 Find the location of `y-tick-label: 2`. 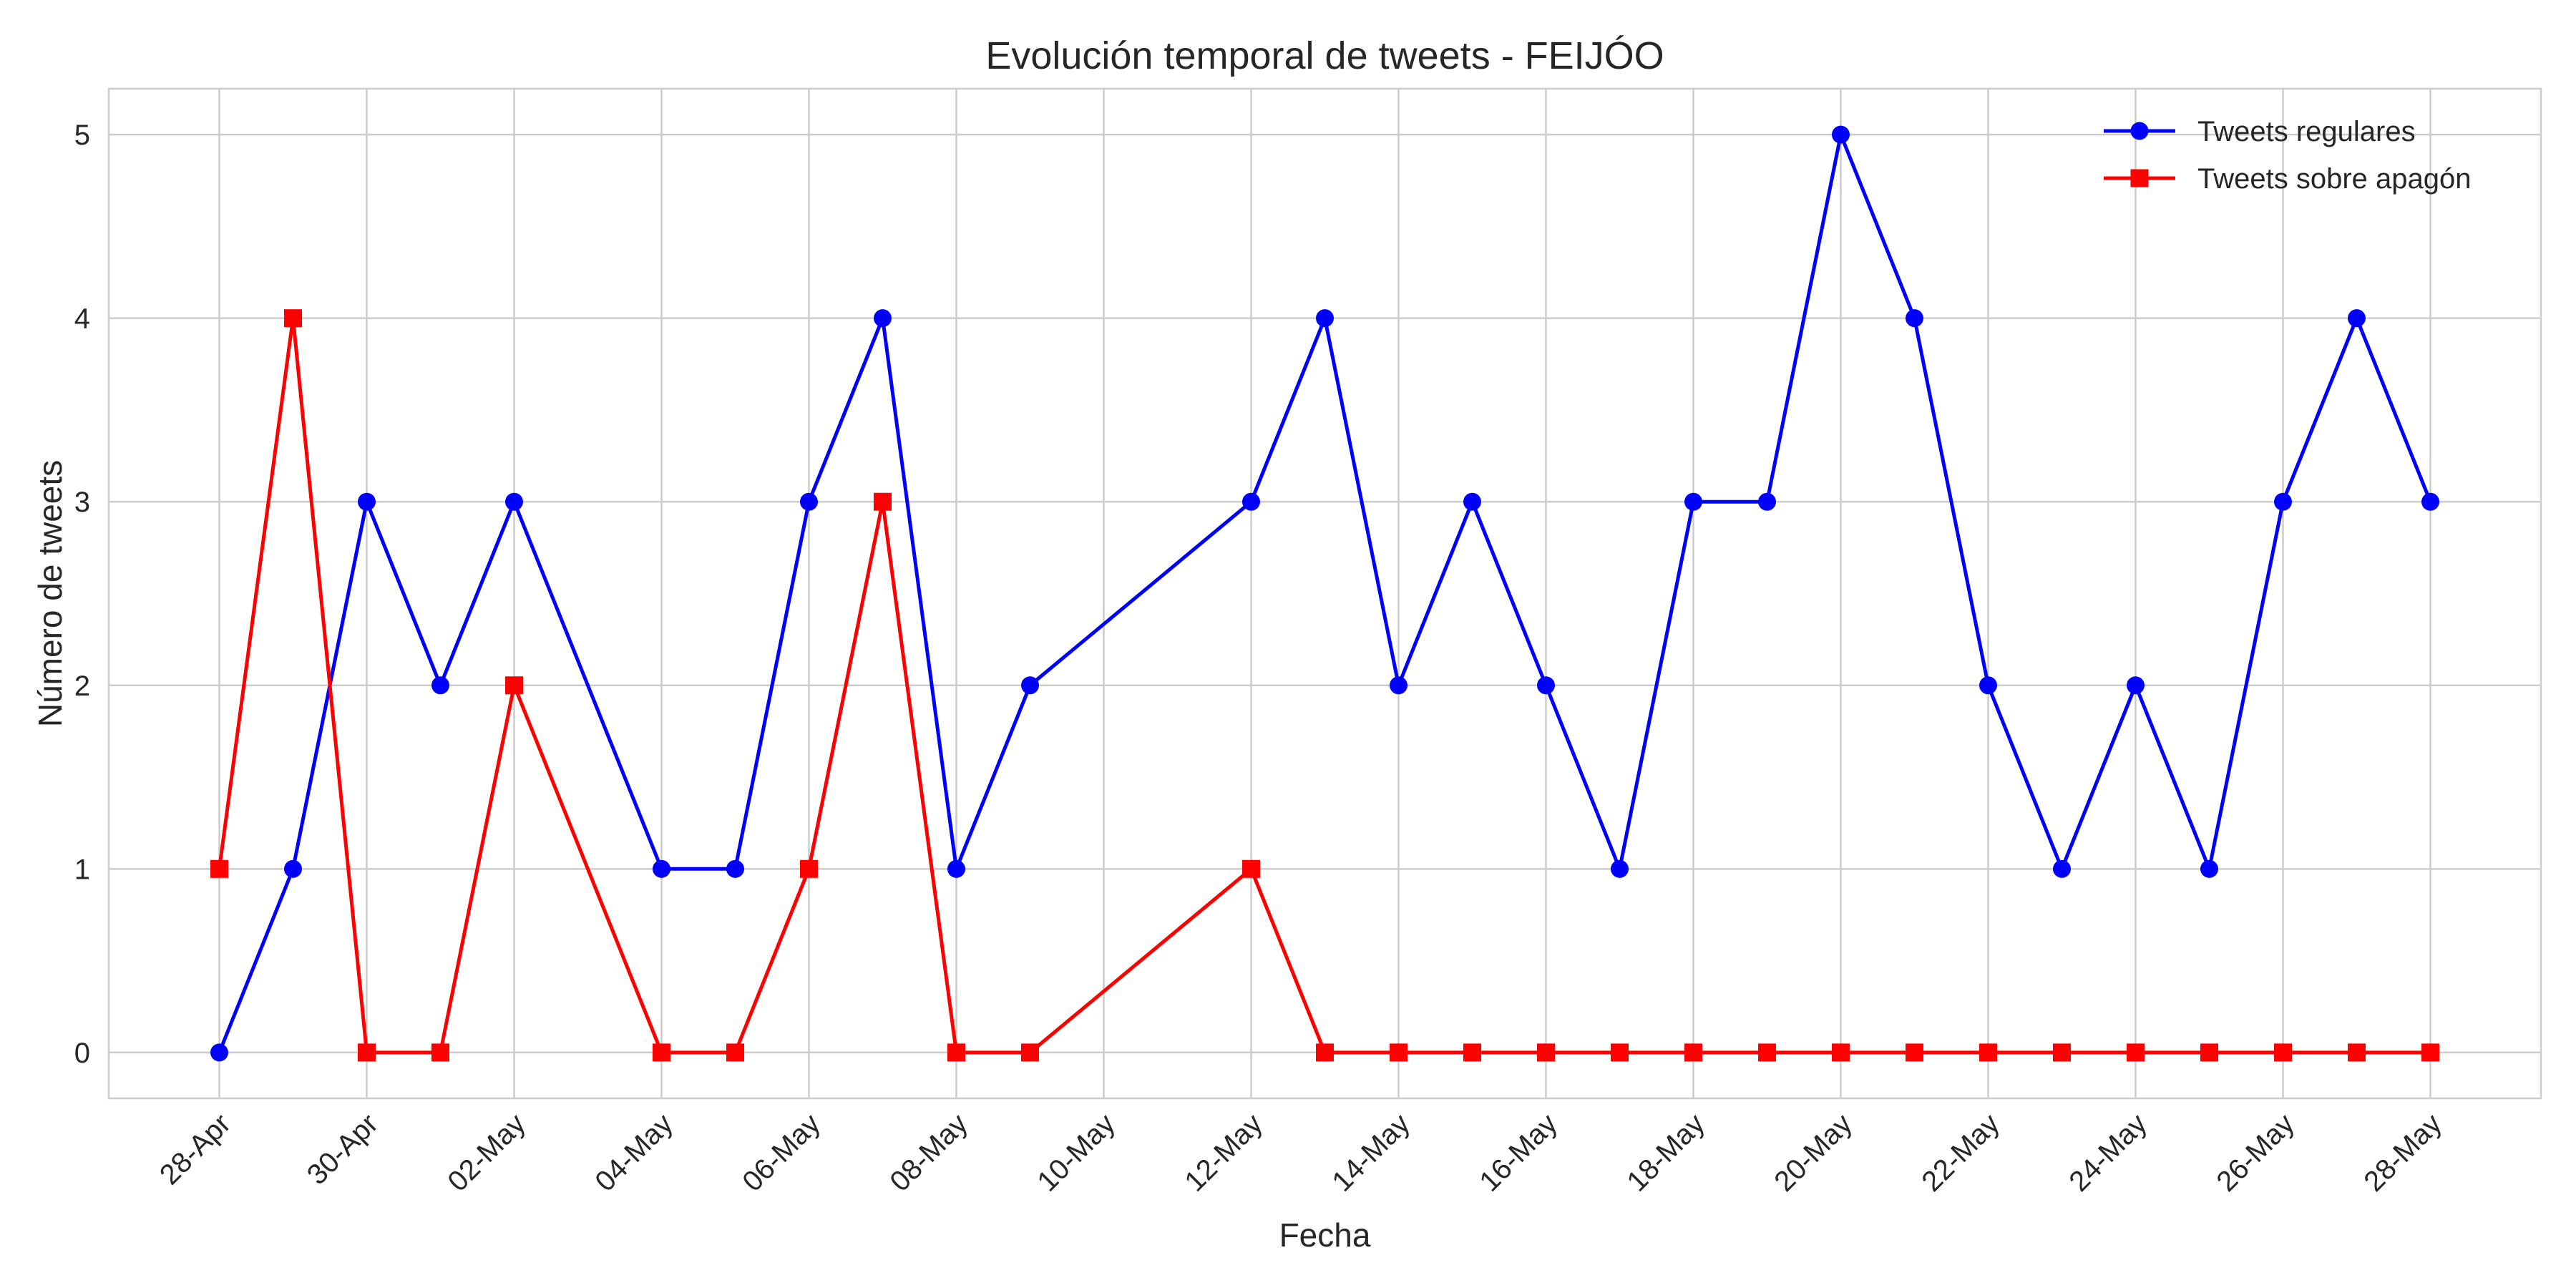

y-tick-label: 2 is located at coordinates (82, 686).